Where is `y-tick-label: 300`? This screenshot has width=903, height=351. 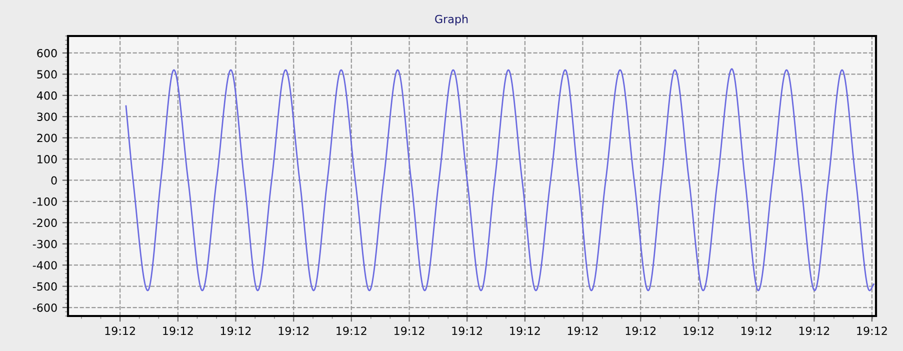
y-tick-label: 300 is located at coordinates (47, 116).